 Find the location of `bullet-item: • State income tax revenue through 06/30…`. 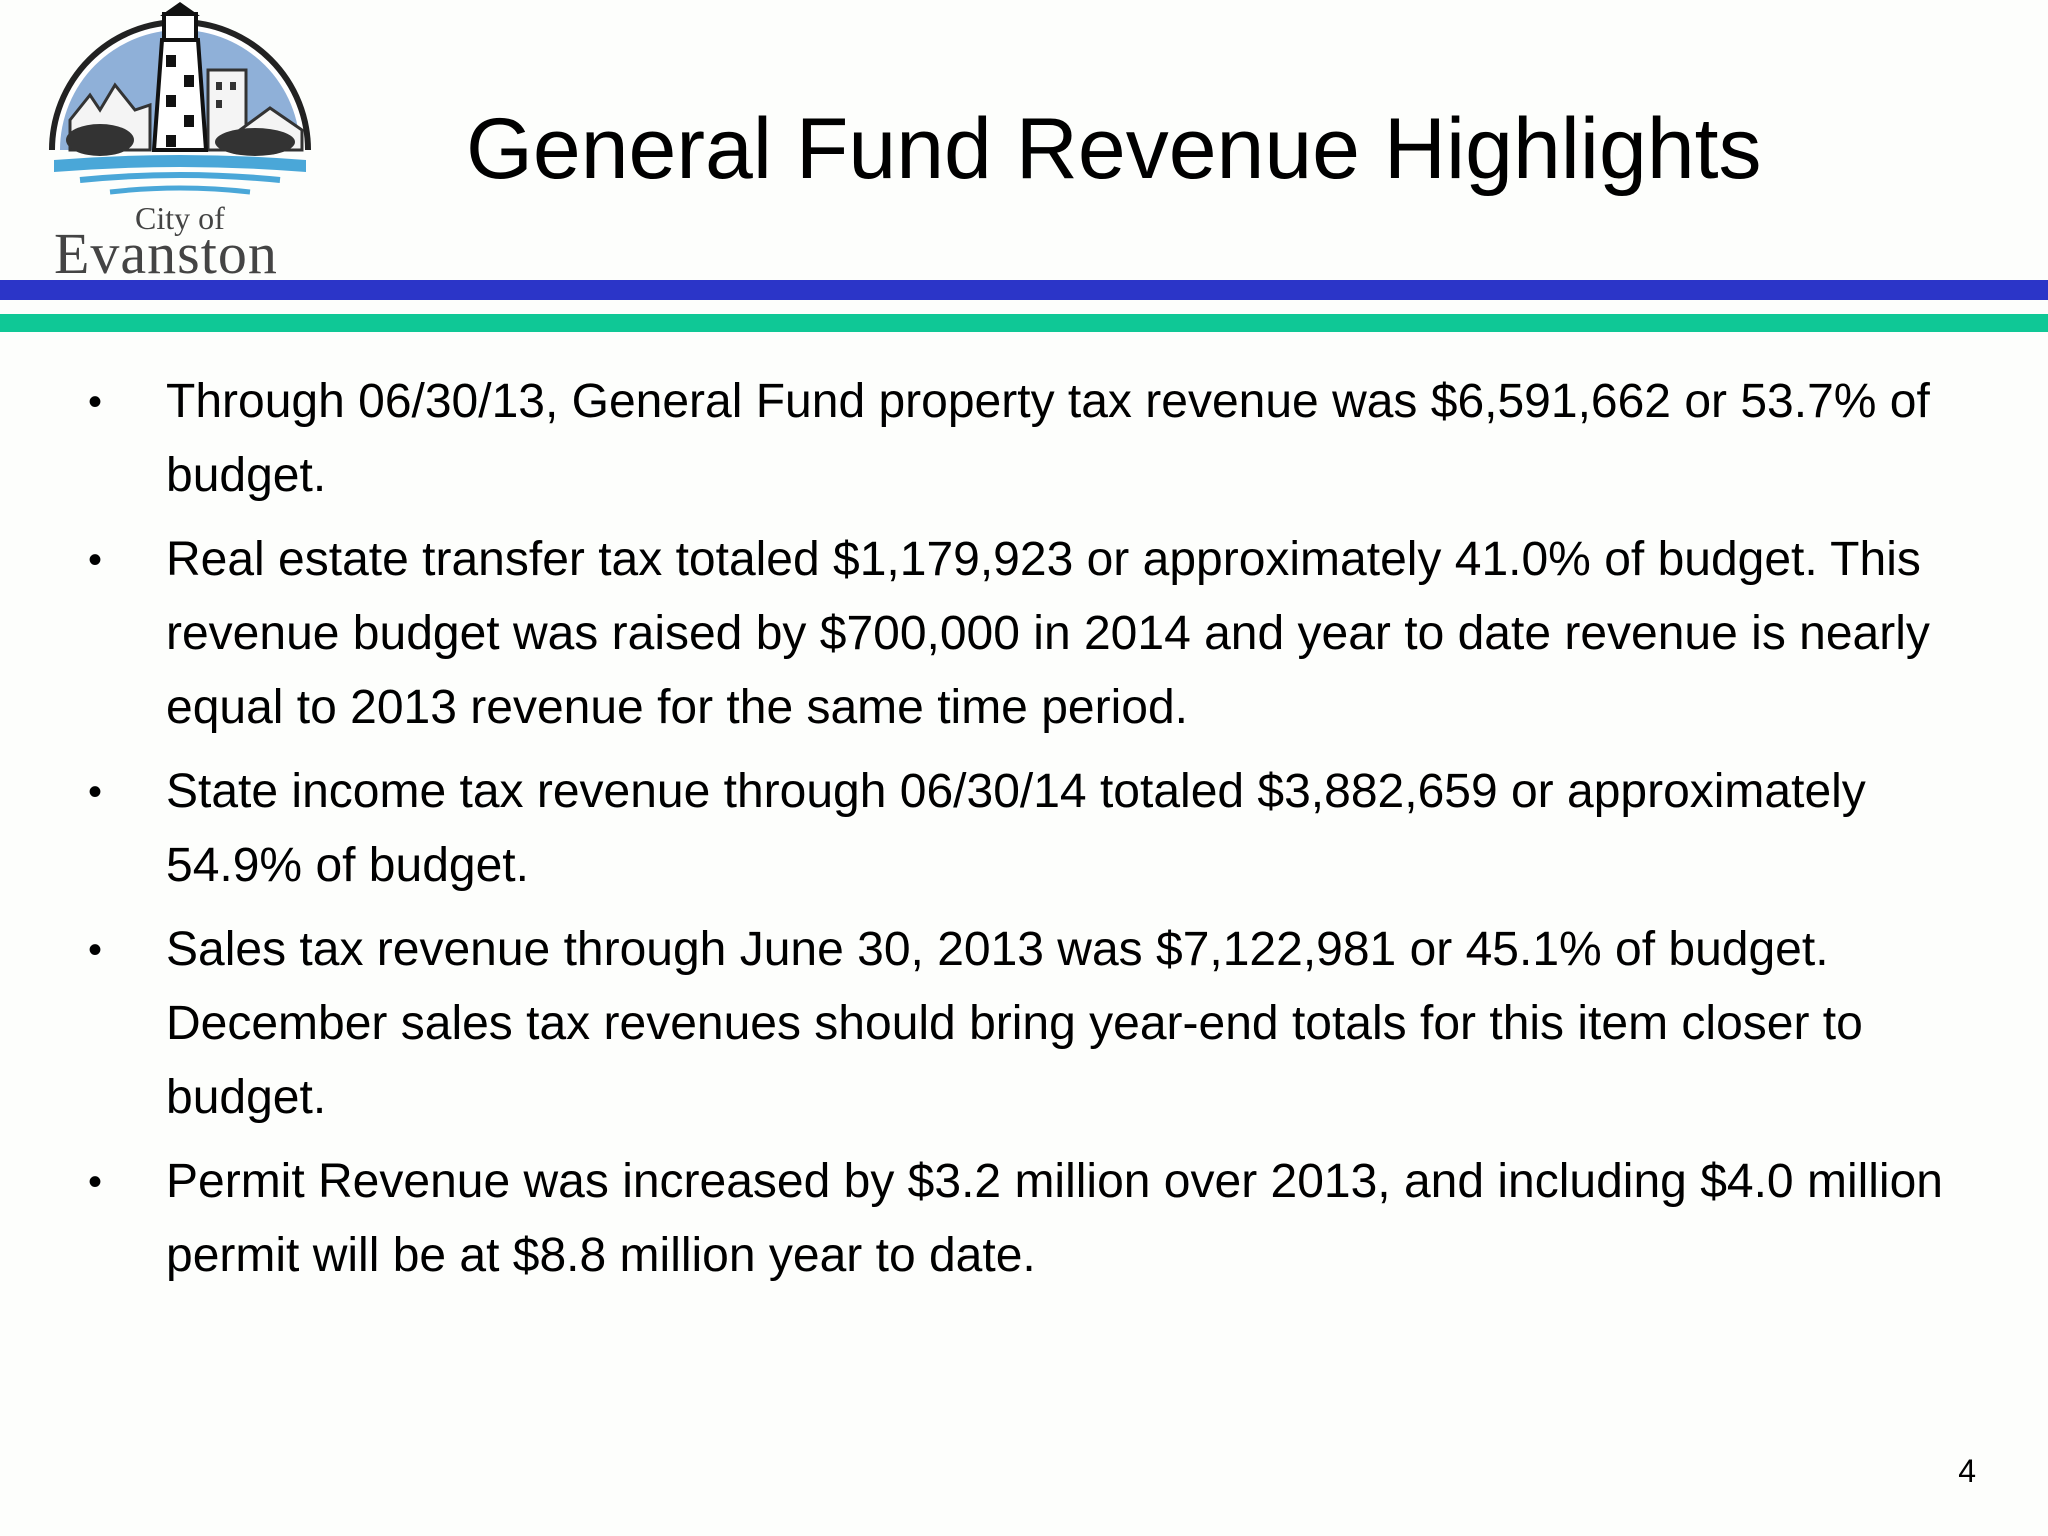

bullet-item: • State income tax revenue through 06/30… is located at coordinates (1024, 829).